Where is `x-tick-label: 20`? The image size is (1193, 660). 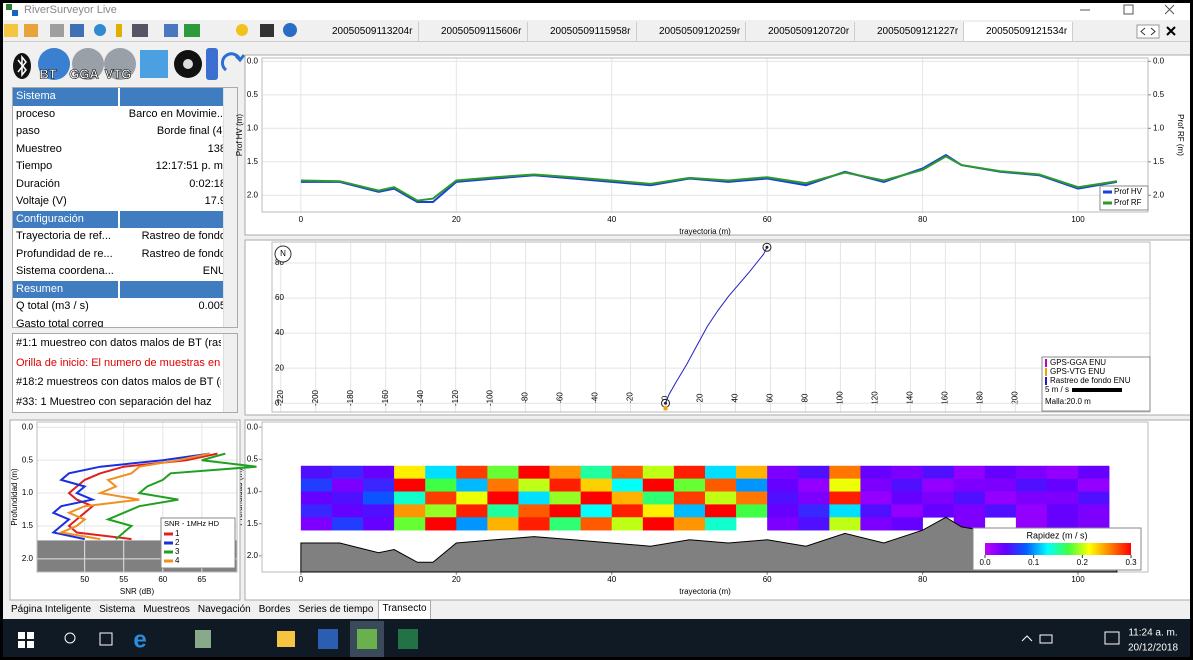 x-tick-label: 20 is located at coordinates (456, 219).